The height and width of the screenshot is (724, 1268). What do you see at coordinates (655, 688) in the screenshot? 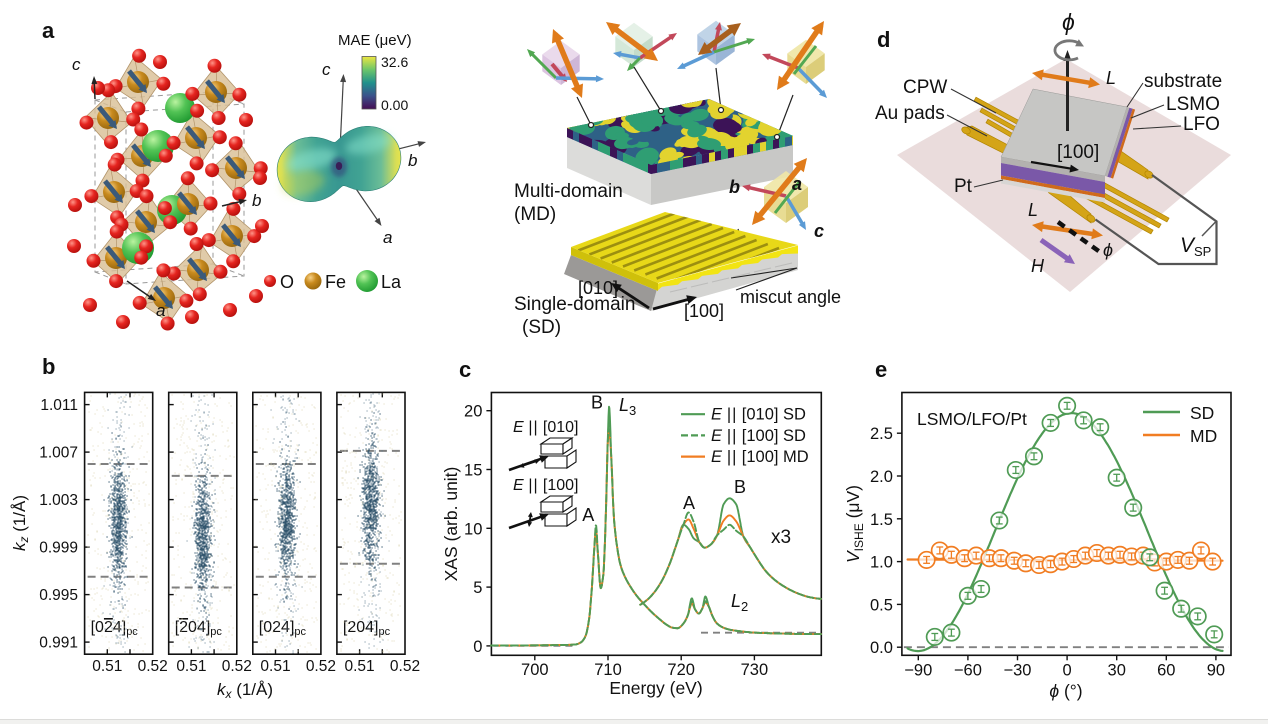
I see `svg-text: Energy (eV)` at bounding box center [655, 688].